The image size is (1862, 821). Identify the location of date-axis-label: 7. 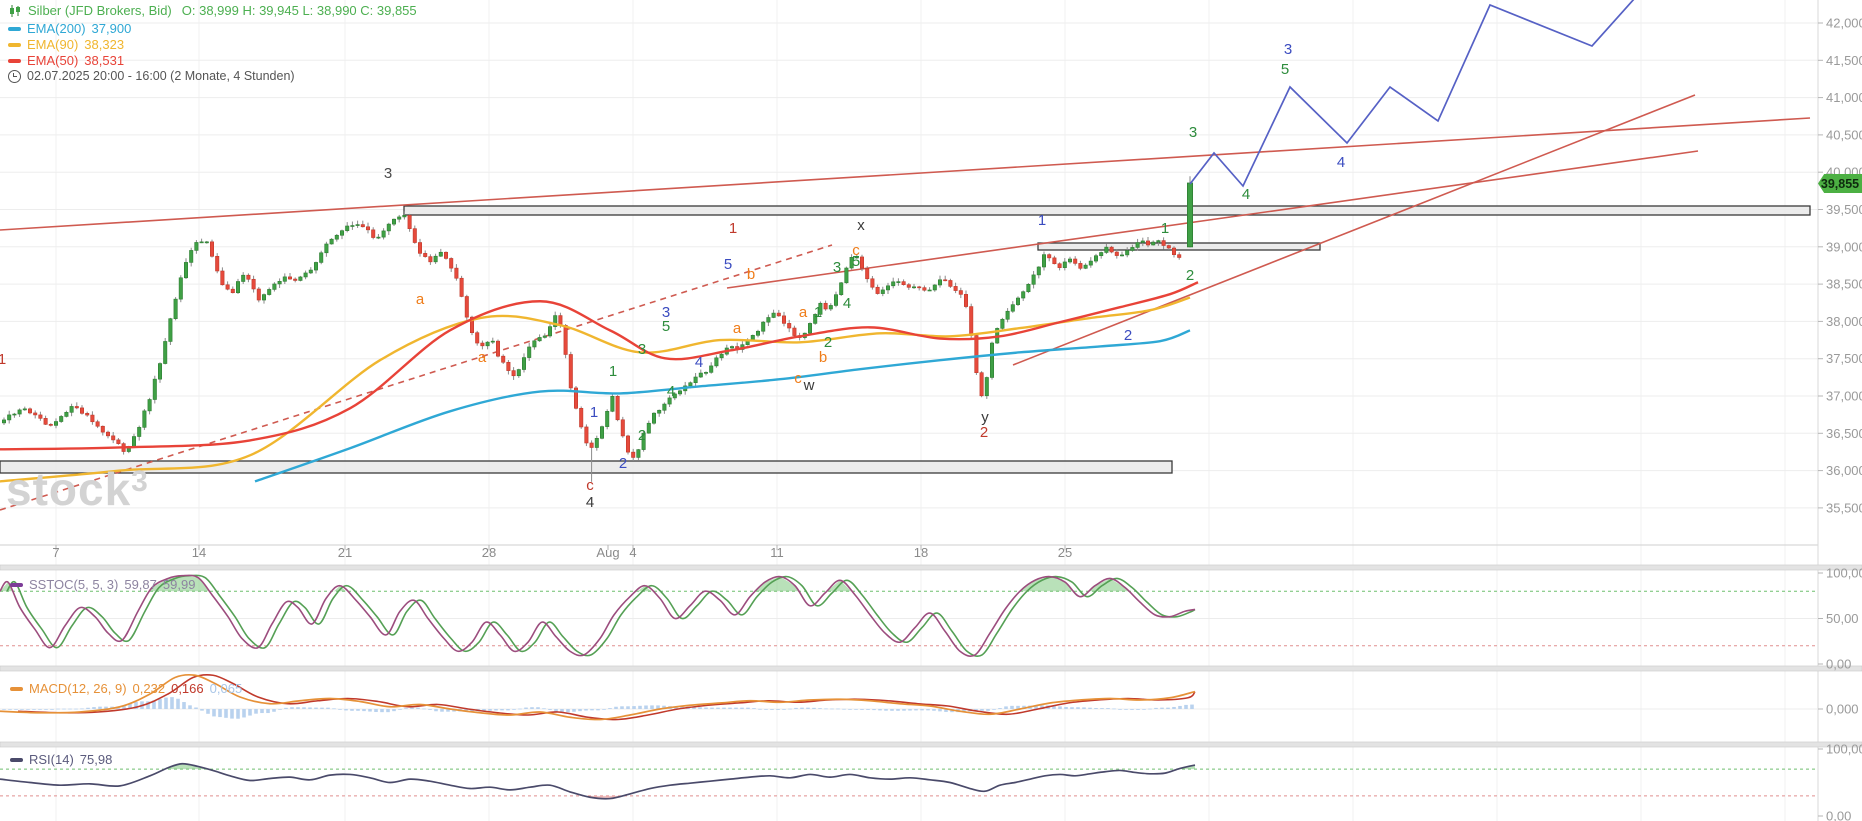
(55, 552).